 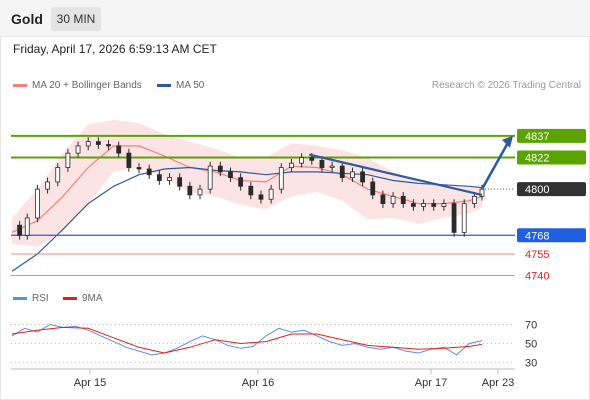 I want to click on x-axis-tick-label: Apr 15, so click(x=90, y=383).